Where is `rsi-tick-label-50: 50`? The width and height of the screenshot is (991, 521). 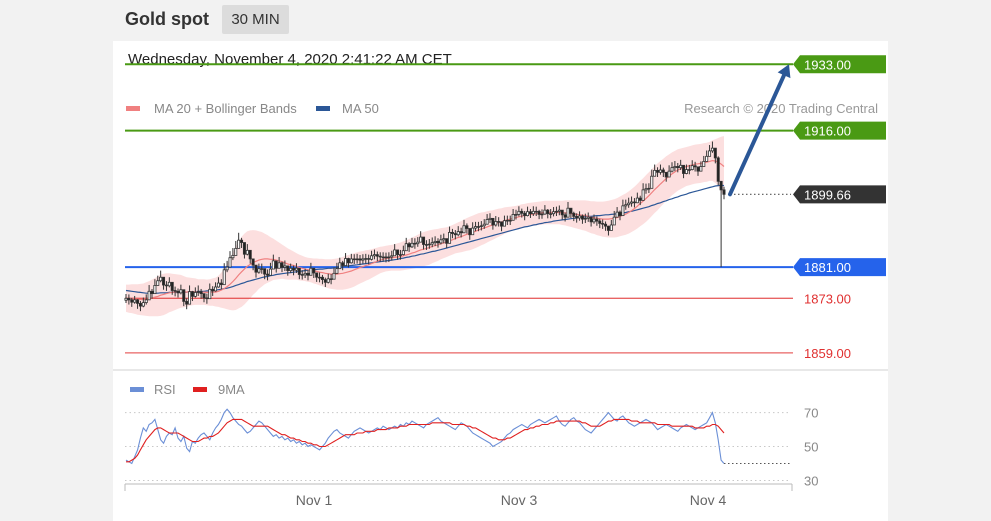
rsi-tick-label-50: 50 is located at coordinates (811, 447).